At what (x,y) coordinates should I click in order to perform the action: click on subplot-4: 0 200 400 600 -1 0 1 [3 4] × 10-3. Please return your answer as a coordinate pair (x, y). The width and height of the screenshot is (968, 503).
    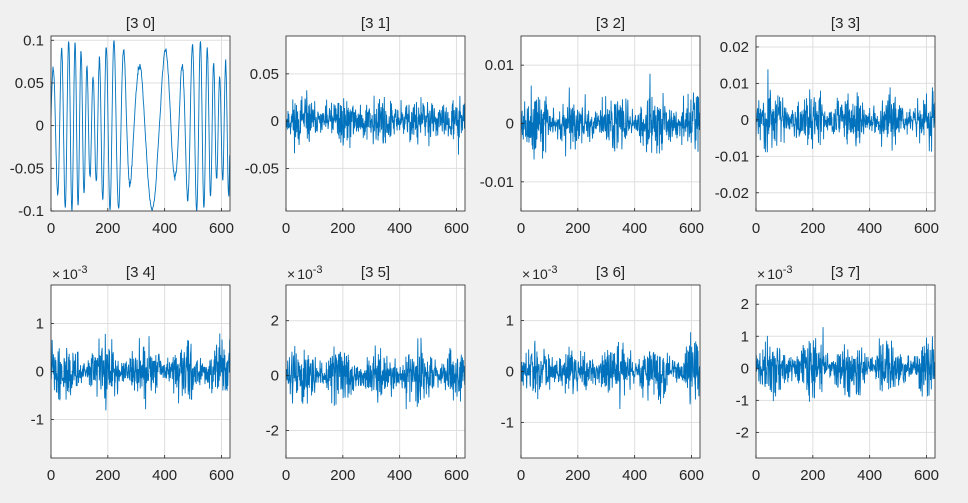
    Looking at the image, I should click on (132, 374).